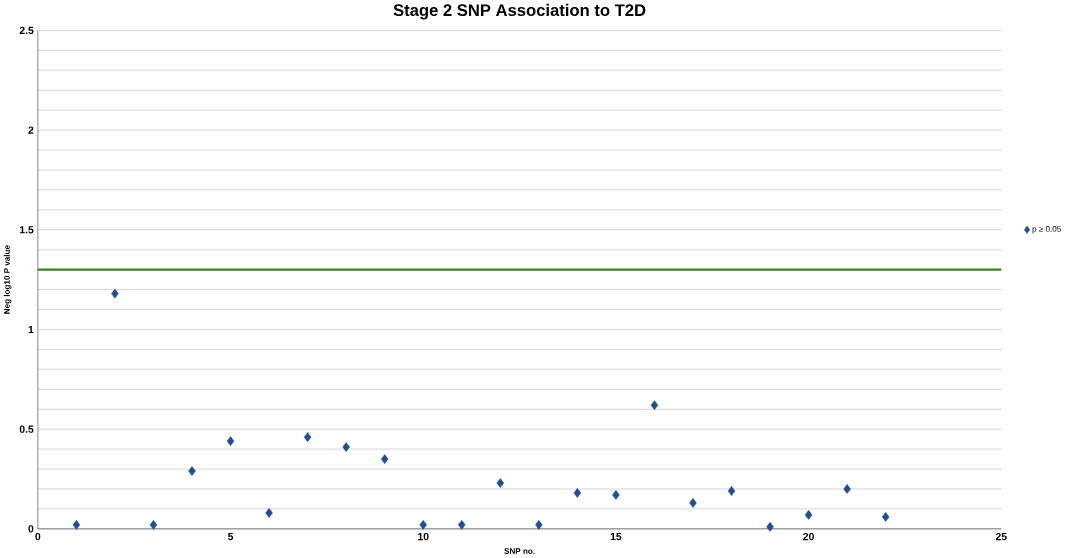 The height and width of the screenshot is (558, 1067). I want to click on y-tick-label: 0.5, so click(26, 429).